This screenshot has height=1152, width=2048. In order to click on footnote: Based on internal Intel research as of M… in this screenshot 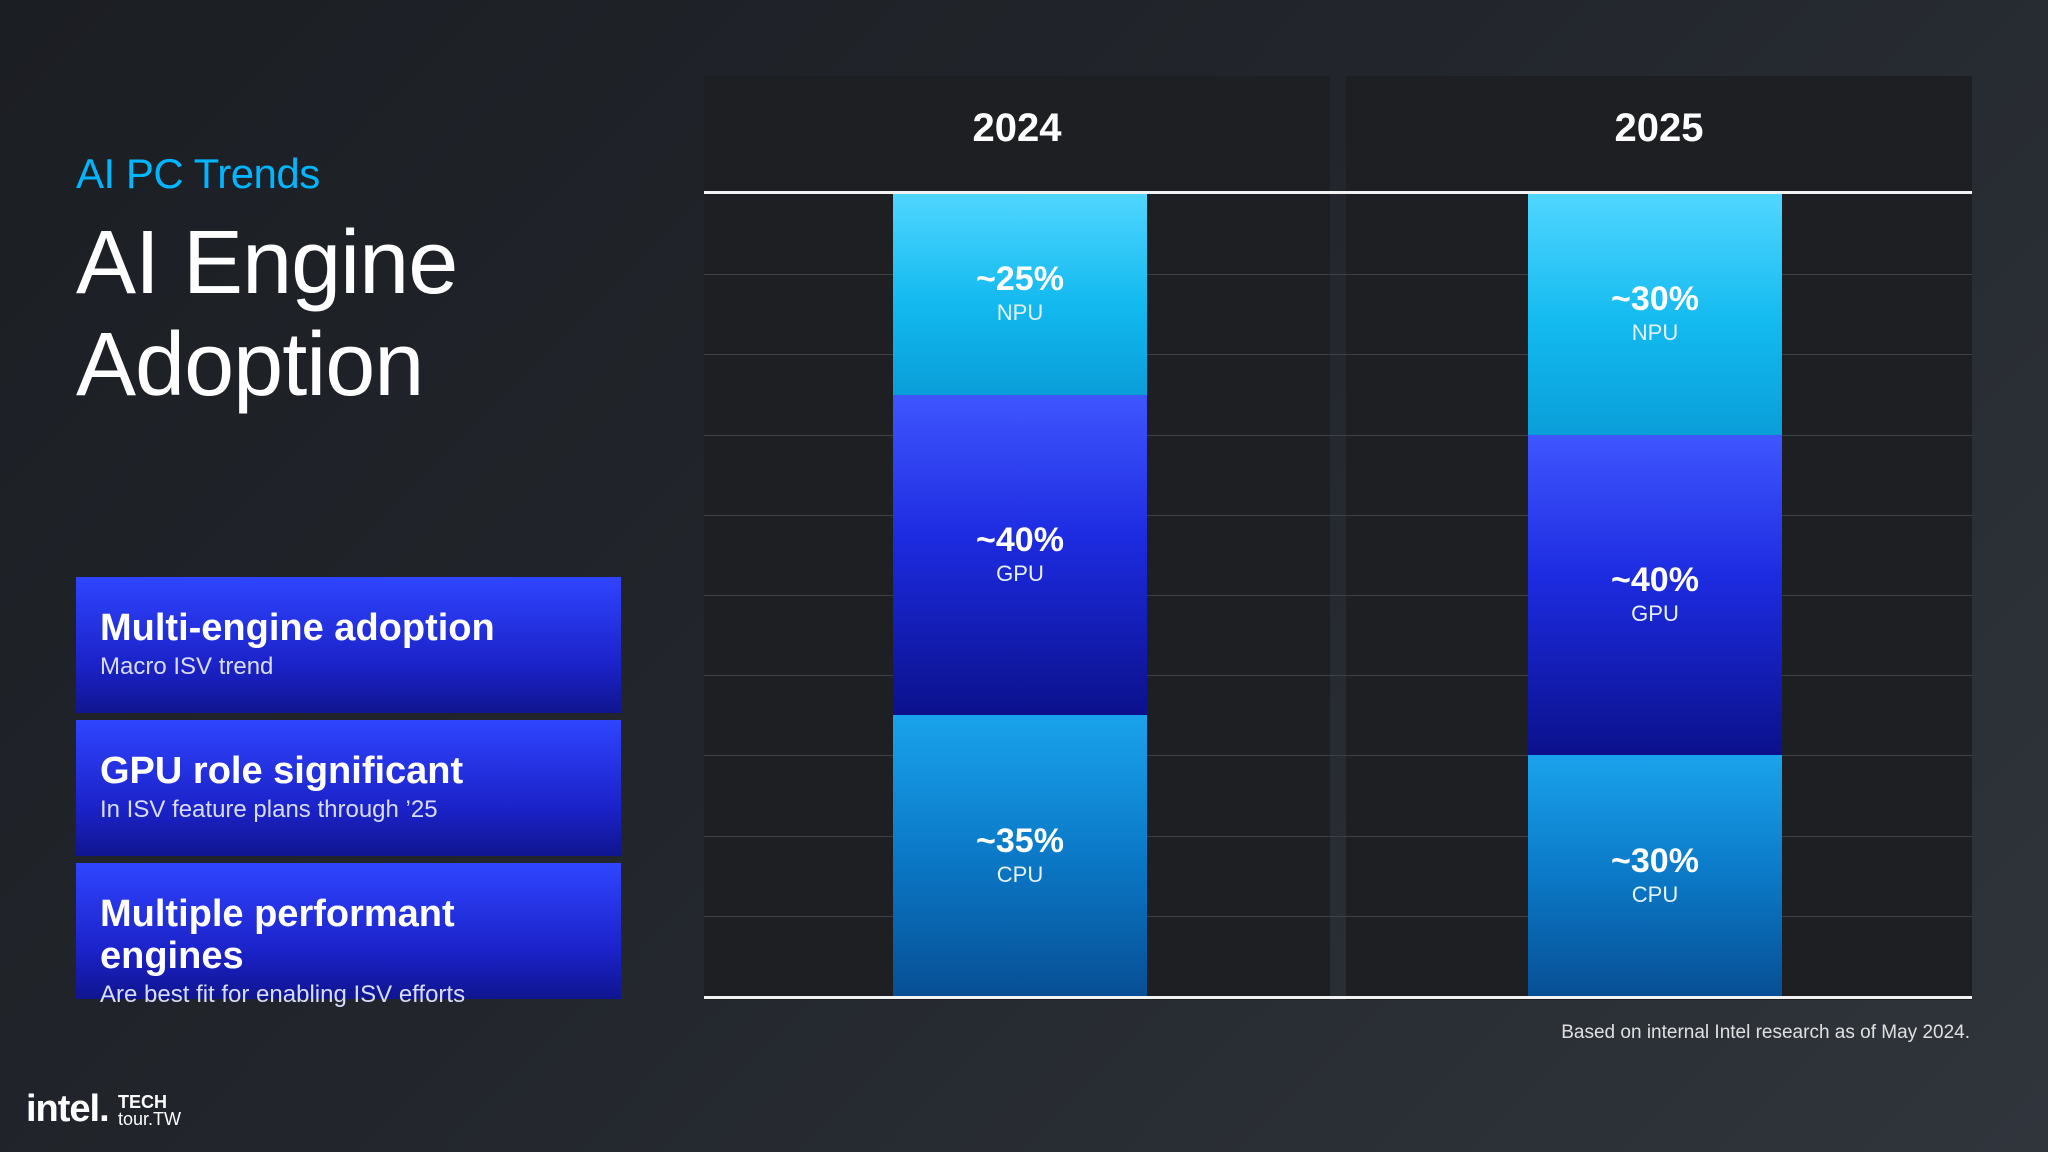, I will do `click(1765, 1032)`.